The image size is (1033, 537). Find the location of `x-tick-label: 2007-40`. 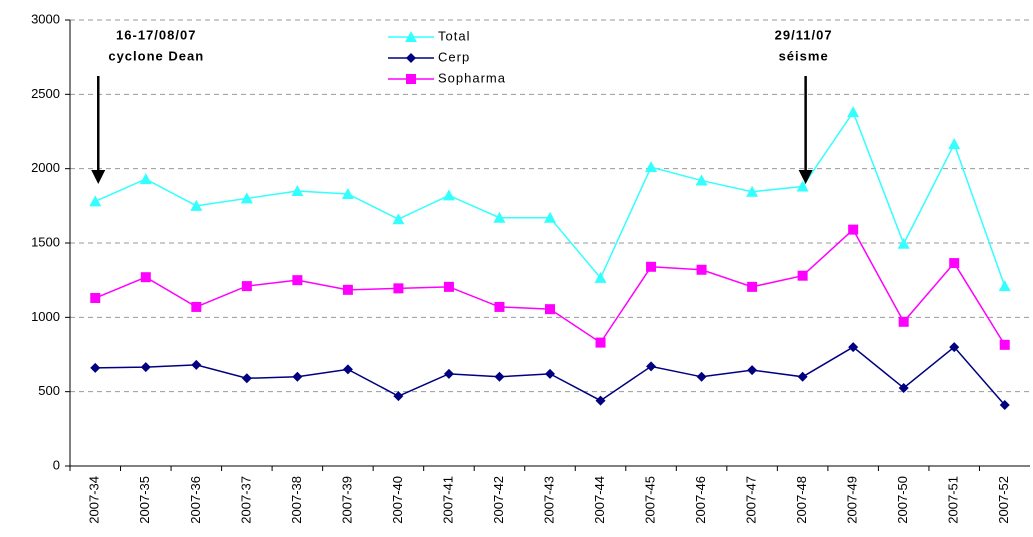

x-tick-label: 2007-40 is located at coordinates (397, 500).